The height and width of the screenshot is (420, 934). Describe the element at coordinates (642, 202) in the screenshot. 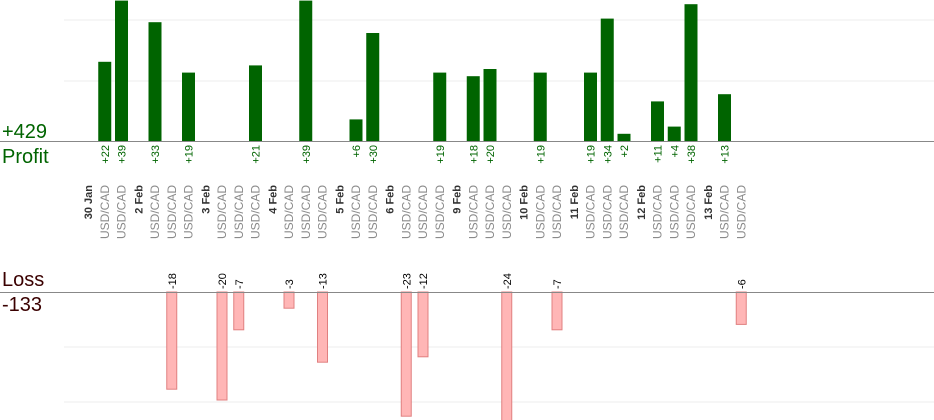

I see `date-label: 12 Feb` at that location.